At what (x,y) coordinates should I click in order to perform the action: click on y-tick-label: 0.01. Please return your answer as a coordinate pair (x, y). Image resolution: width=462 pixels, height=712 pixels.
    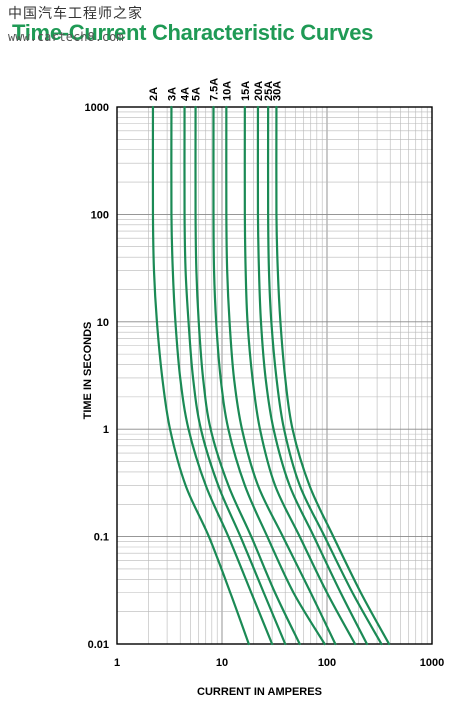
    Looking at the image, I should click on (98, 645).